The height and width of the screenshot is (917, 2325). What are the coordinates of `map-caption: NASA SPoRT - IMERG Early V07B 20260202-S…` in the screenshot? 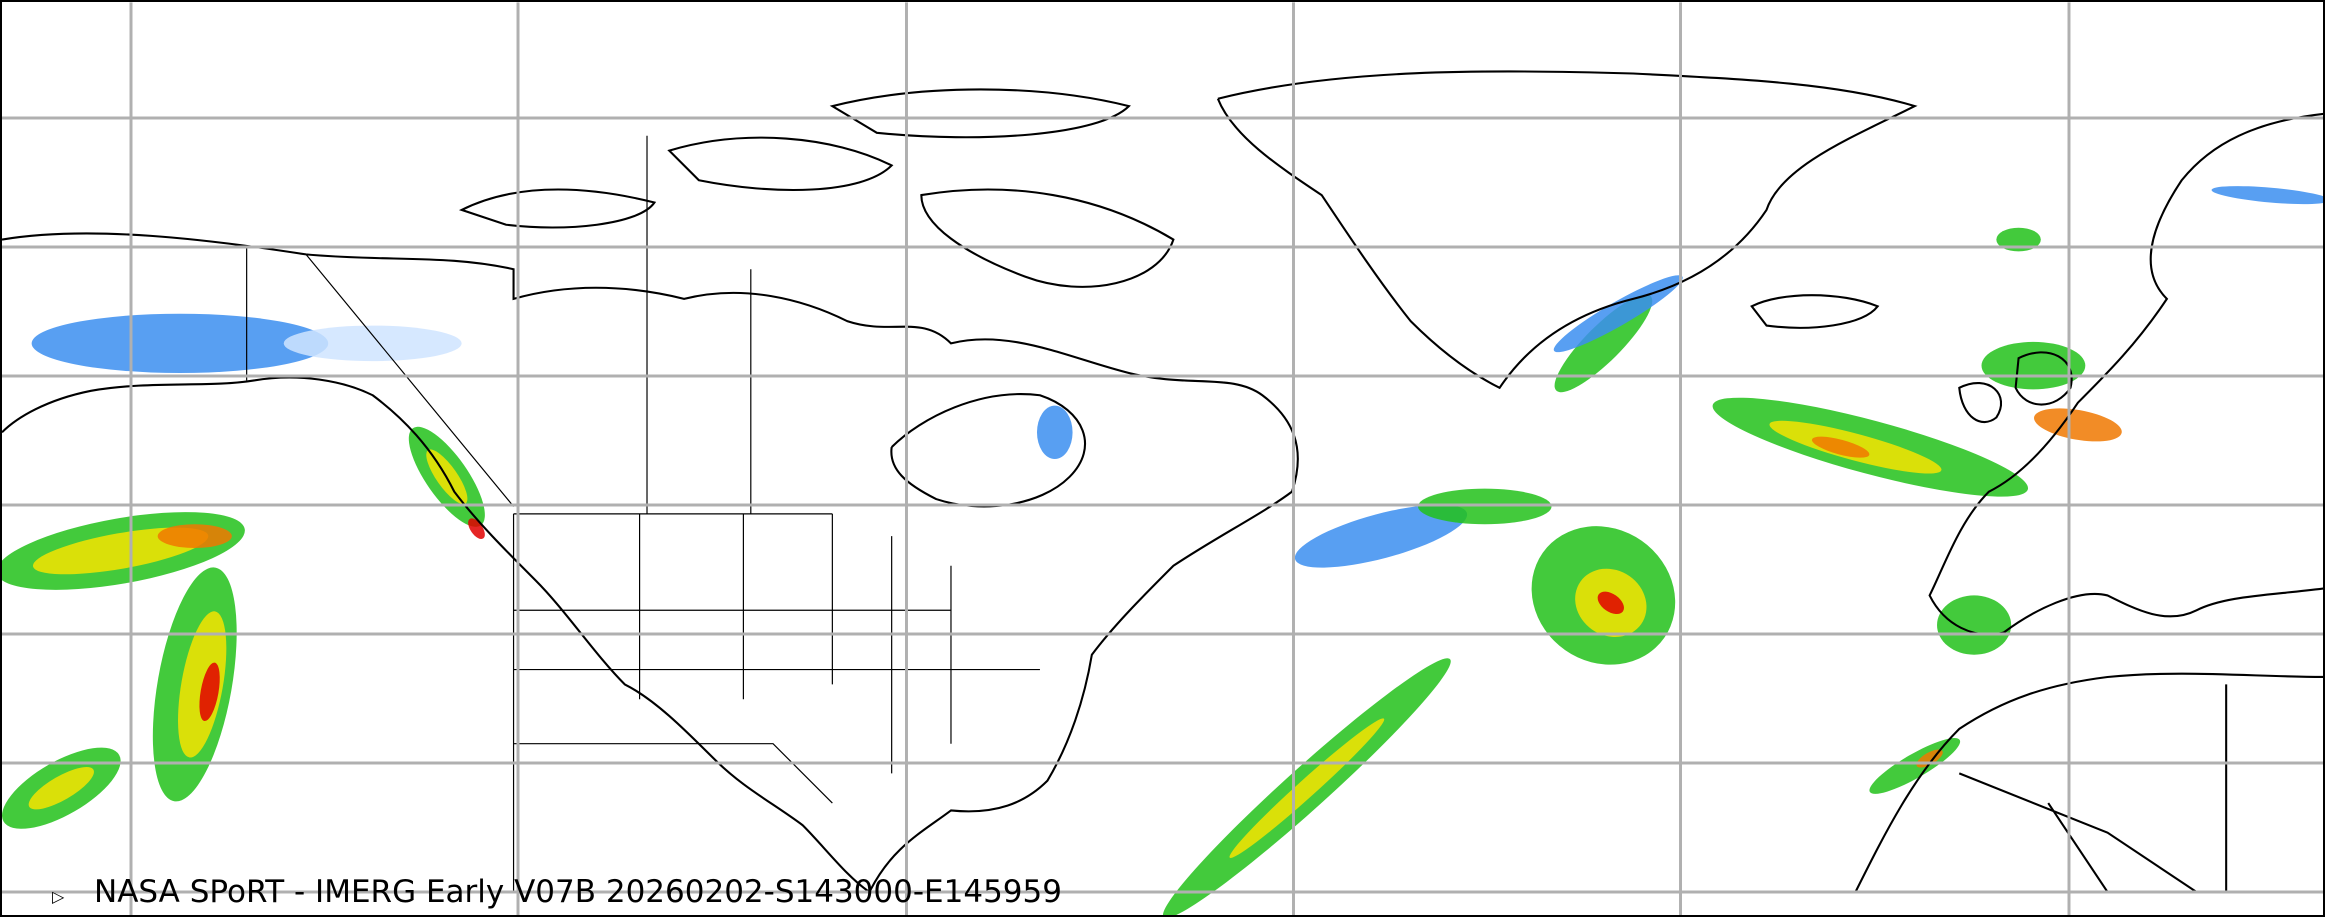 It's located at (578, 892).